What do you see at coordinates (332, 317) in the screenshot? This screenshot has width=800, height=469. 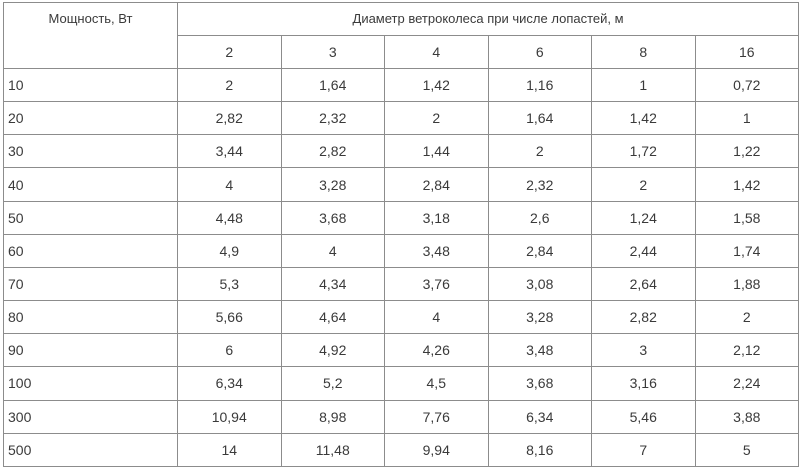 I see `diameter-cell: 4,64` at bounding box center [332, 317].